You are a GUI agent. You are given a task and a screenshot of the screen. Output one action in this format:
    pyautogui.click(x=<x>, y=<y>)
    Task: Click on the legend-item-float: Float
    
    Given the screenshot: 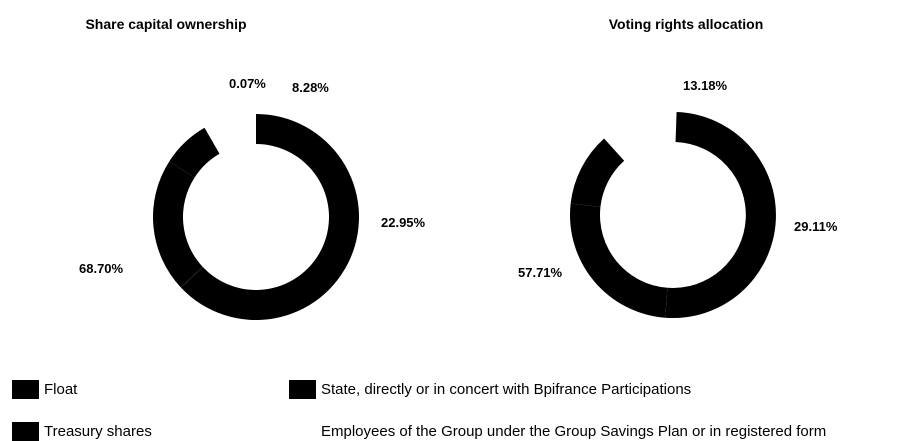 What is the action you would take?
    pyautogui.click(x=44, y=389)
    